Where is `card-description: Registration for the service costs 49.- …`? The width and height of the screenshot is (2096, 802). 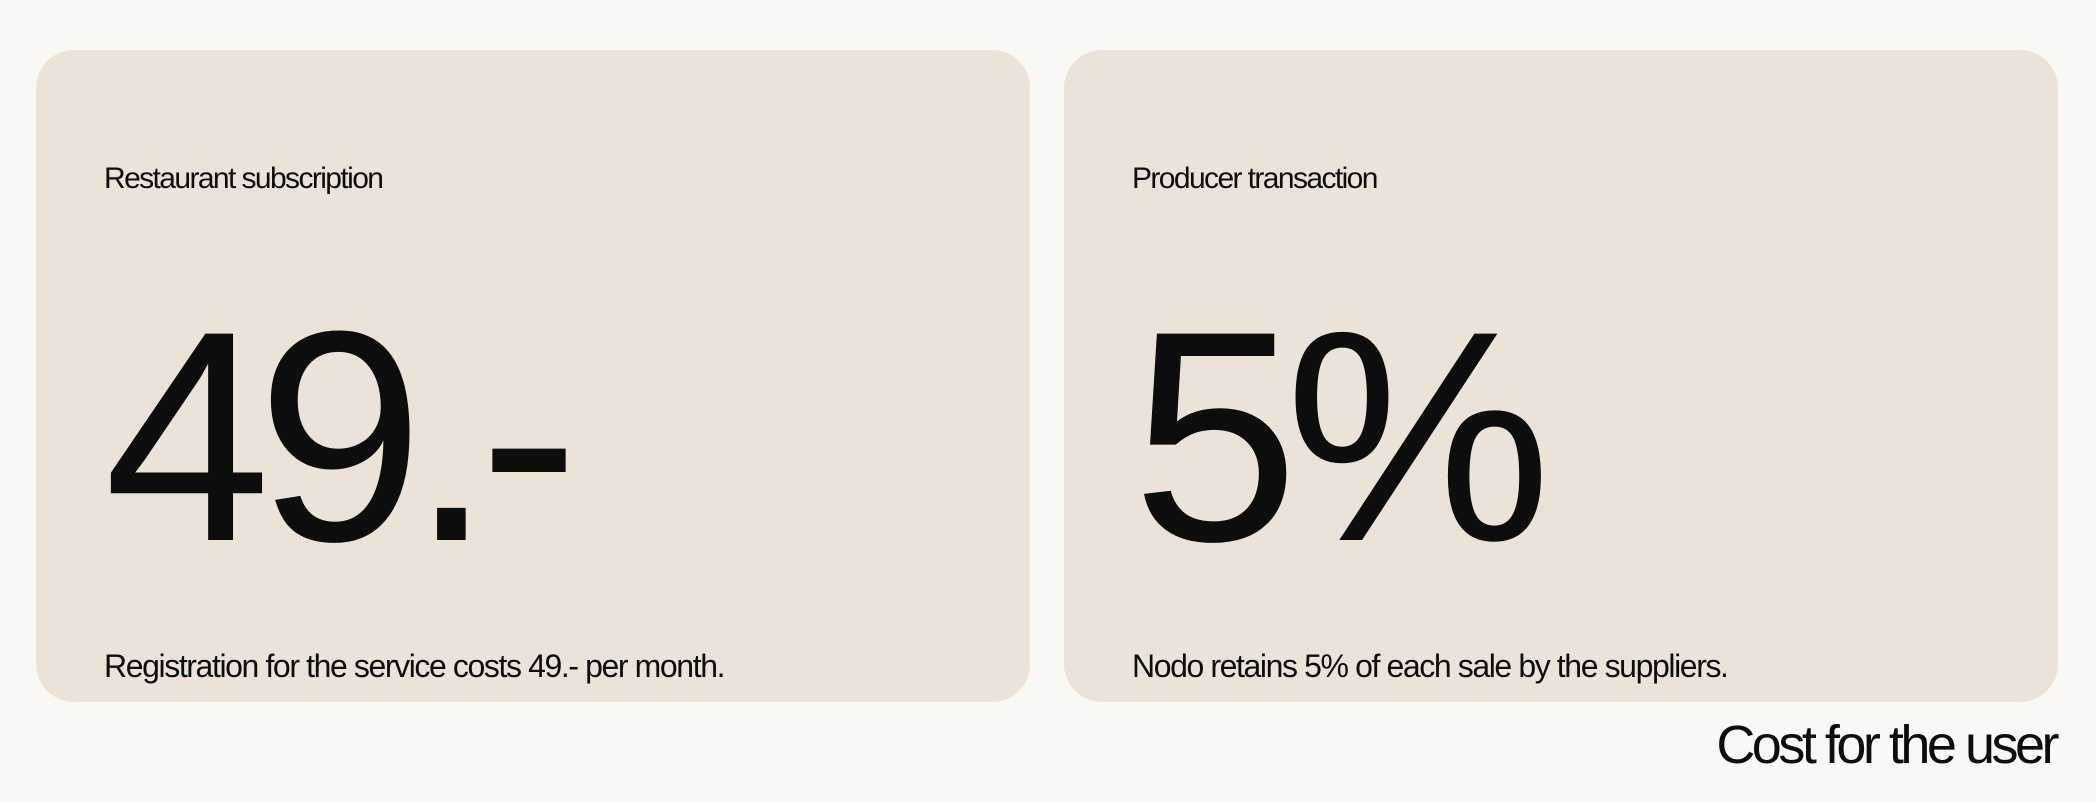
card-description: Registration for the service costs 49.- … is located at coordinates (414, 666).